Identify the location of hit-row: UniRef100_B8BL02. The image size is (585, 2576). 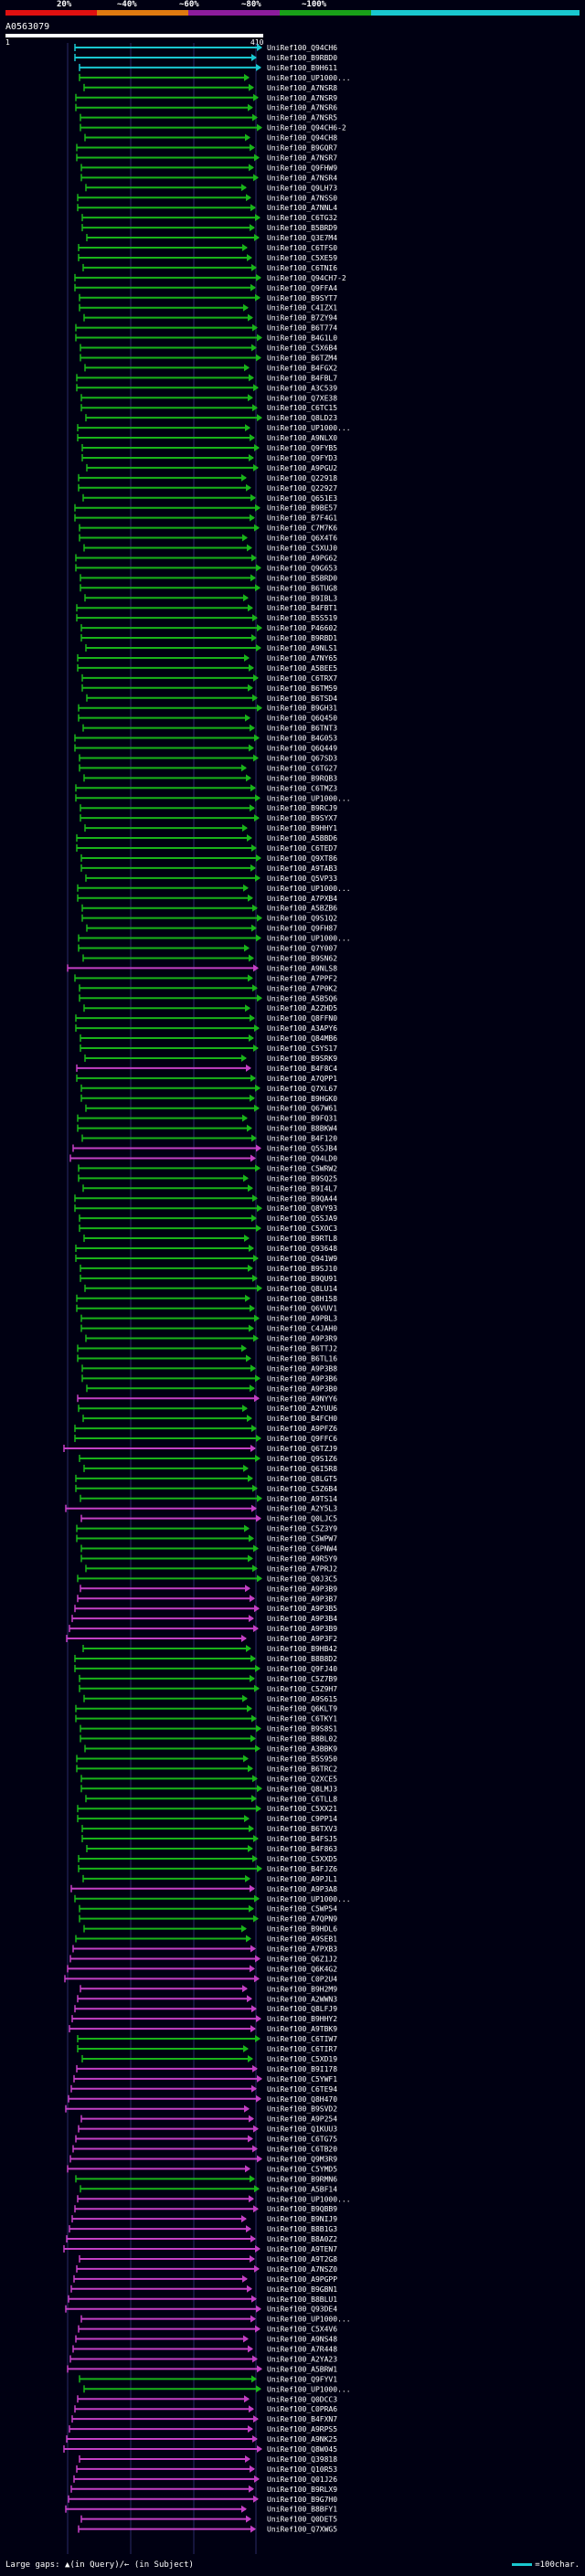
(208, 1739).